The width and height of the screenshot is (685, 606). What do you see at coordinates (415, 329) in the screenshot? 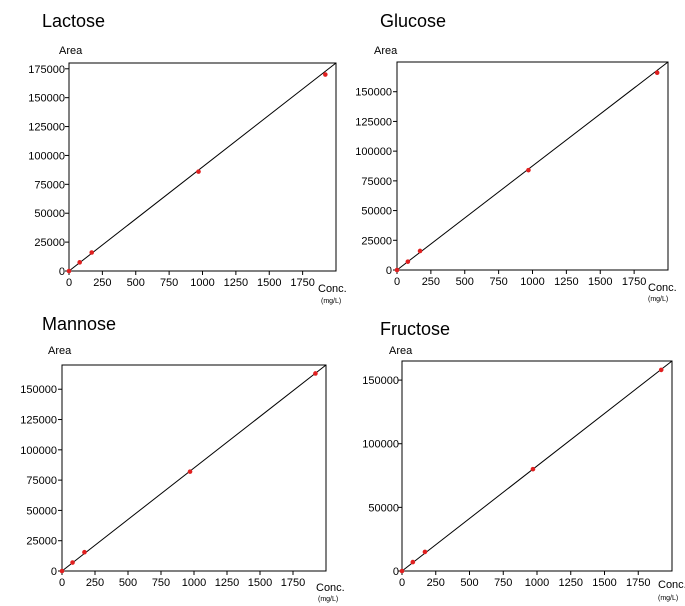
I see `chart-title: Fructose` at bounding box center [415, 329].